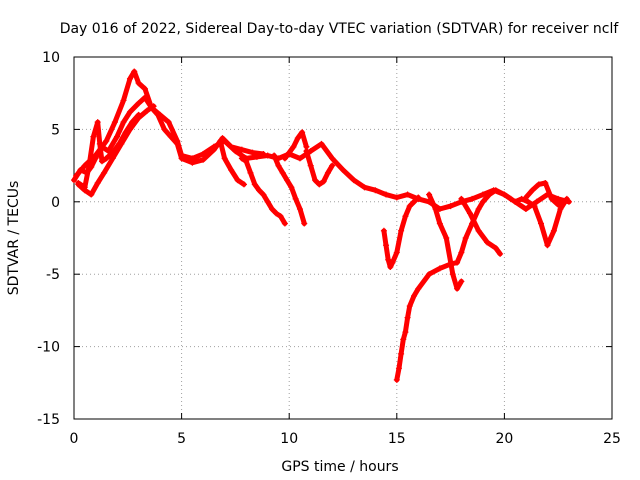  I want to click on series-line-deep-drop, so click(454, 285).